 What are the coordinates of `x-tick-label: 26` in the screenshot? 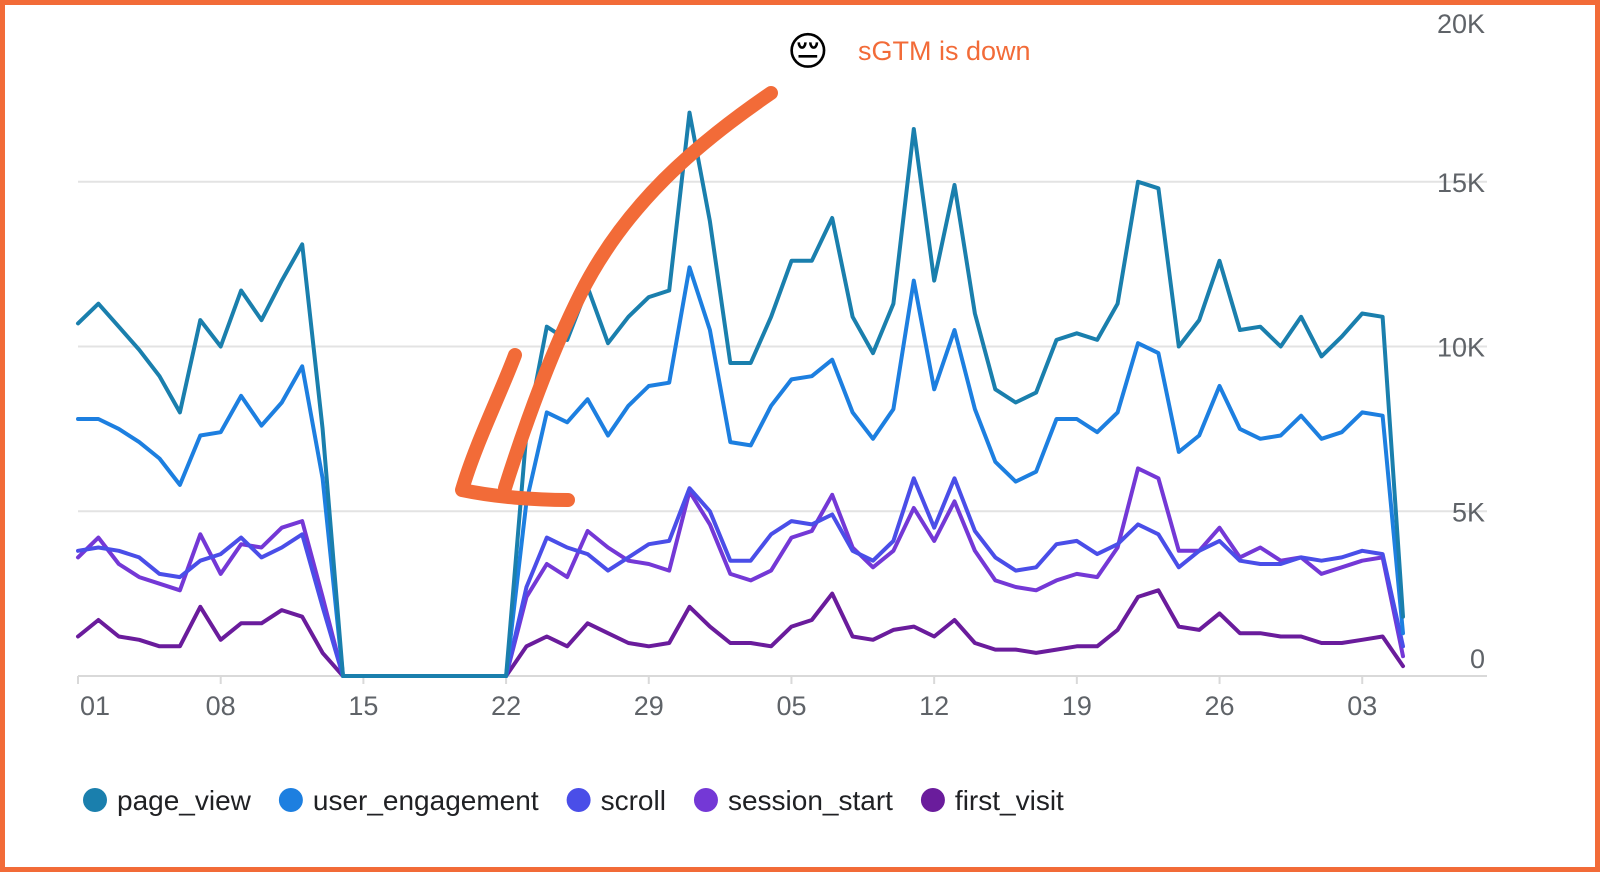 It's located at (1220, 706).